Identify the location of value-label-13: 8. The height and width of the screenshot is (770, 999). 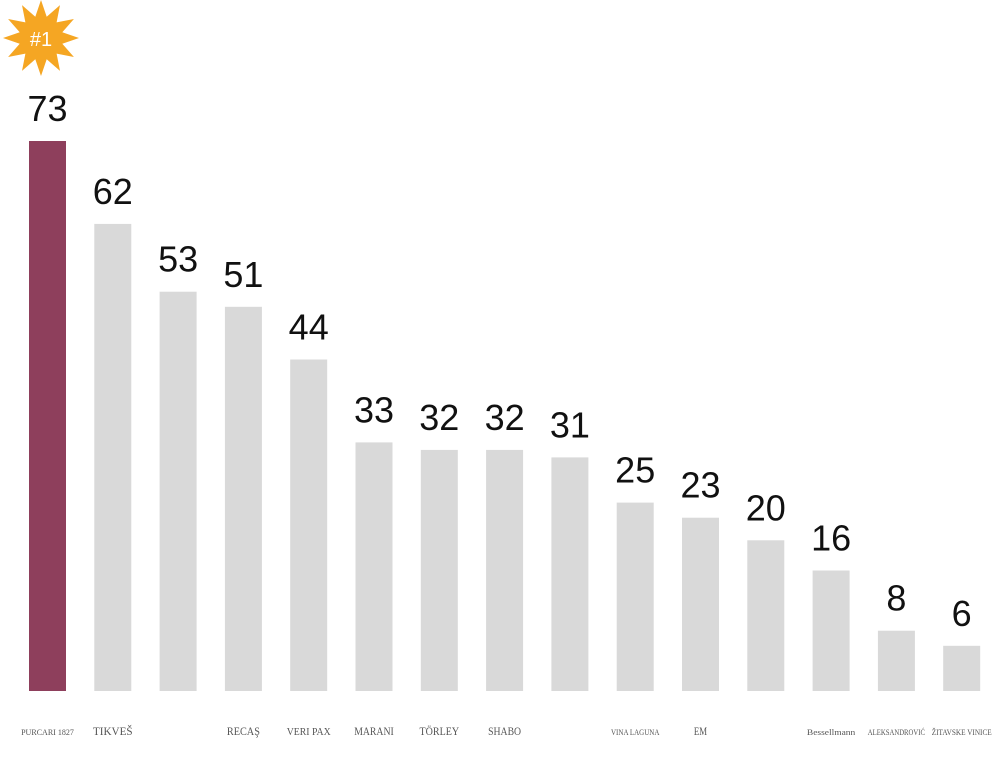
(896, 598).